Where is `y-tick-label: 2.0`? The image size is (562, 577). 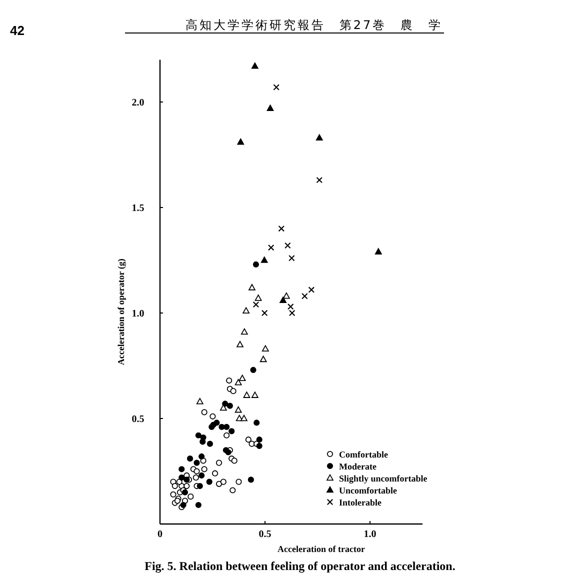 y-tick-label: 2.0 is located at coordinates (138, 103).